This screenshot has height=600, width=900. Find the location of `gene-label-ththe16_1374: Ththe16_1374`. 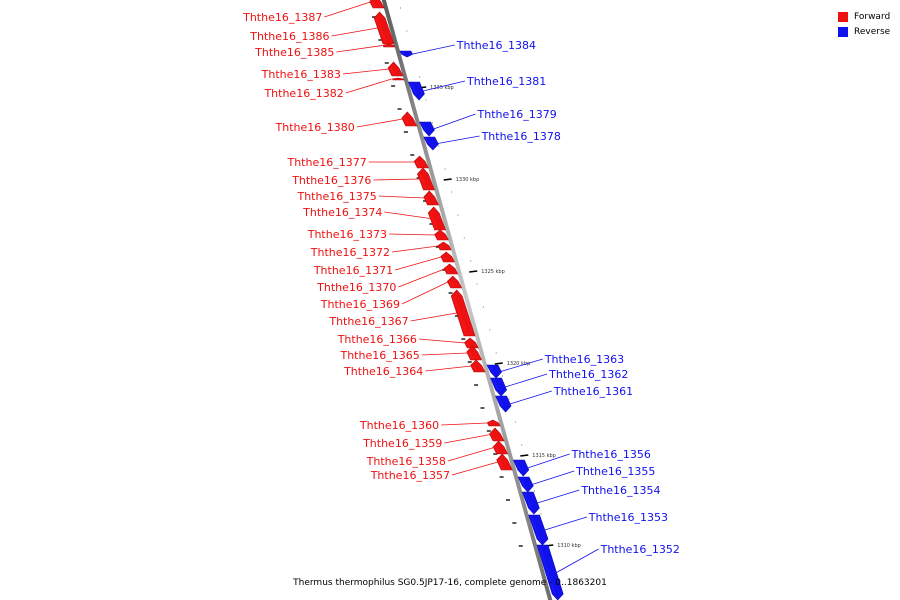

gene-label-ththe16_1374: Ththe16_1374 is located at coordinates (342, 212).